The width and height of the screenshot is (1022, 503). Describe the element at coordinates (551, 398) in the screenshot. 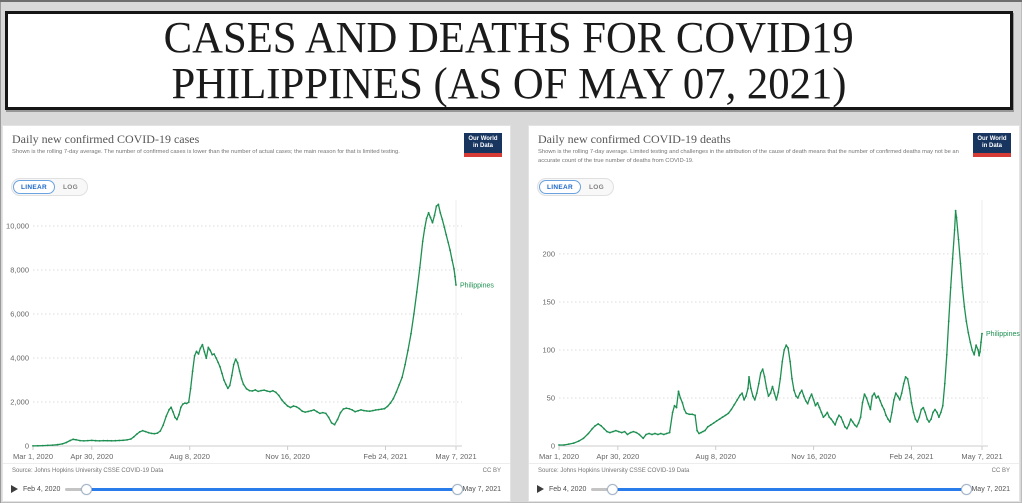

I see `svg-text: 50` at that location.